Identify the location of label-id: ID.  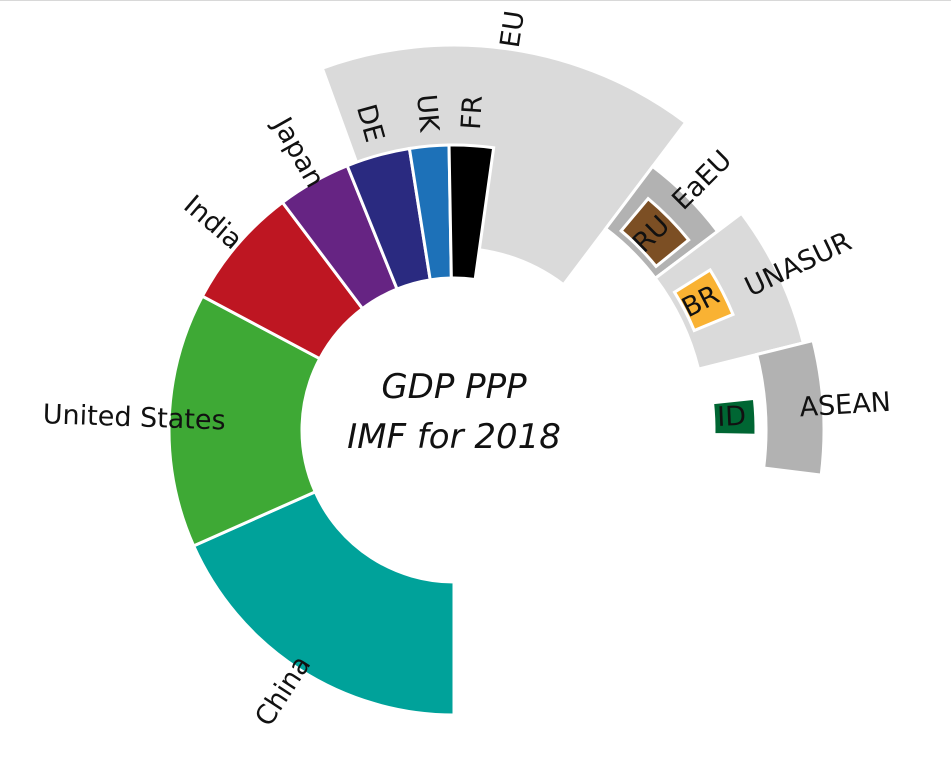
(732, 417).